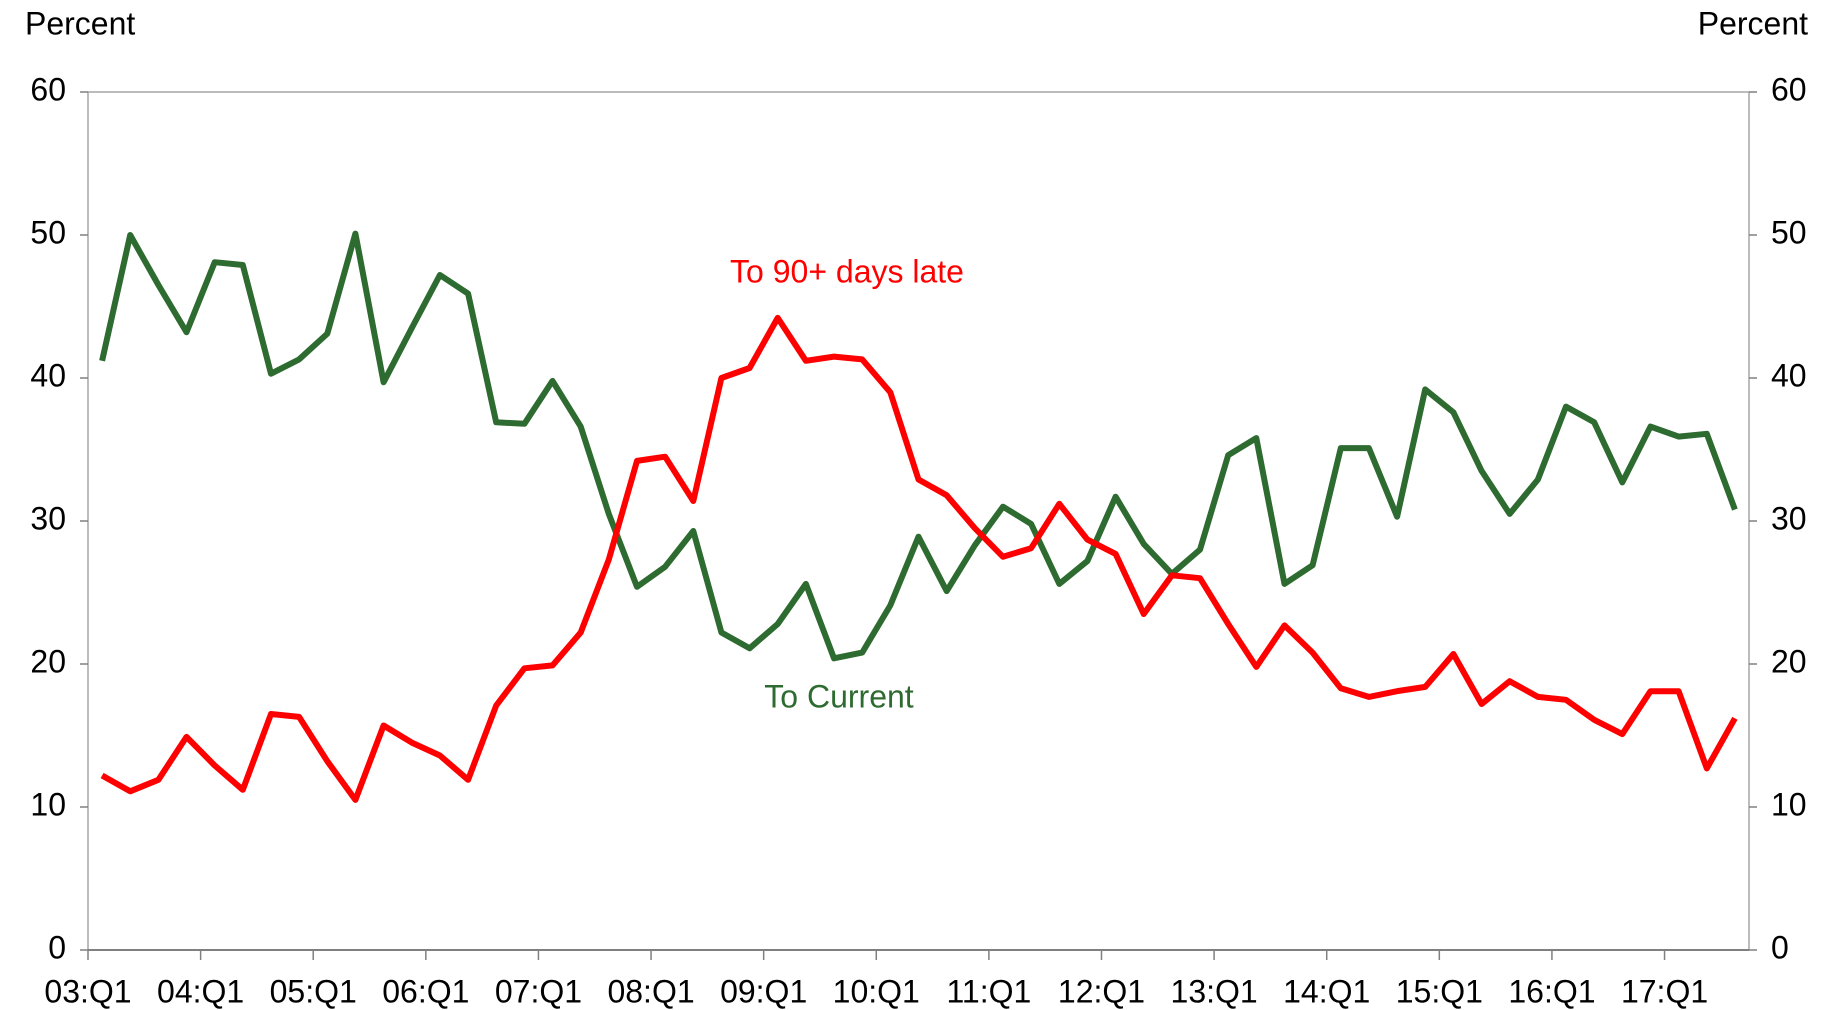 Image resolution: width=1835 pixels, height=1010 pixels. I want to click on x-tick-label: 09:Q1, so click(763, 991).